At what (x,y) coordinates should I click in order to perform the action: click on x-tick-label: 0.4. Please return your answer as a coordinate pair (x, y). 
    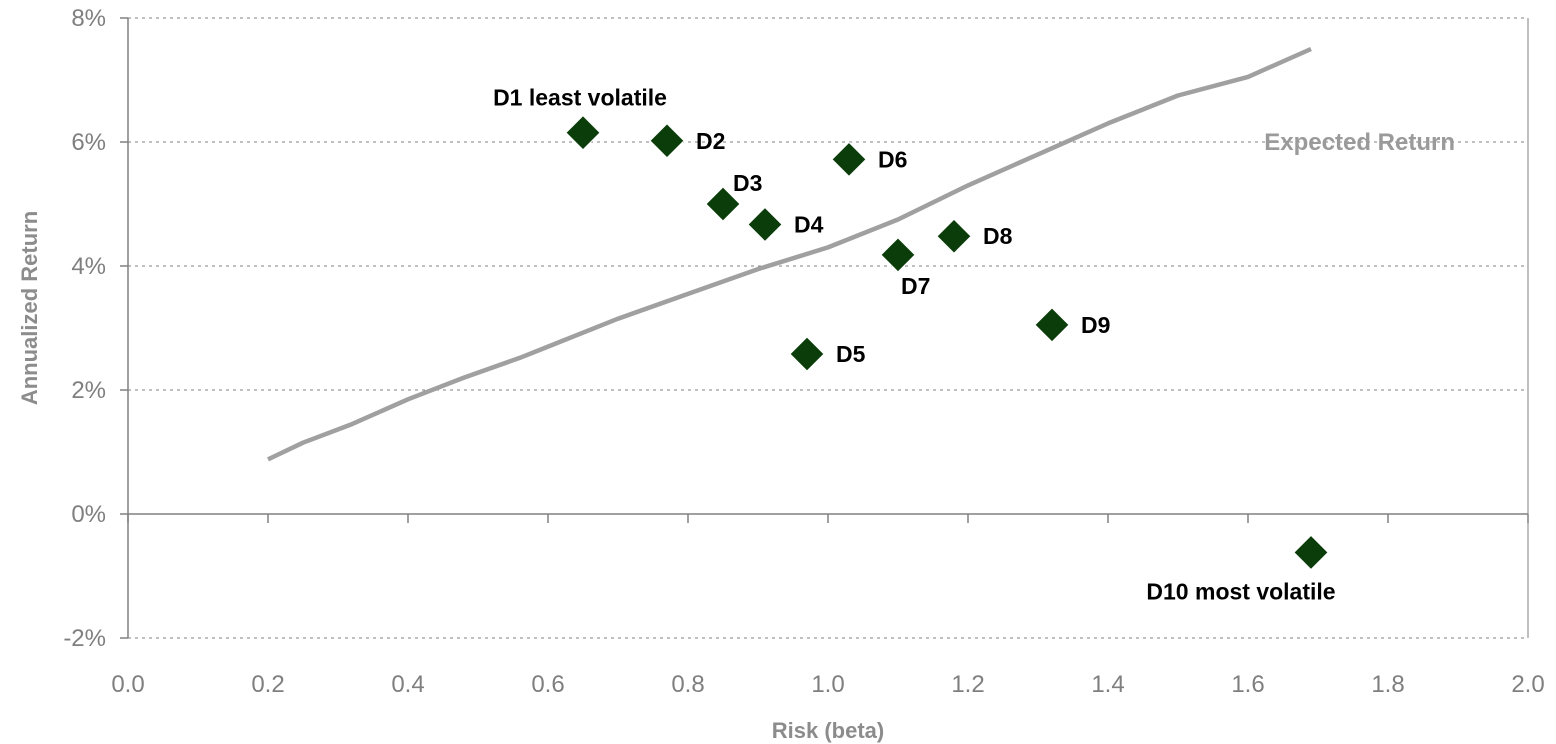
    Looking at the image, I should click on (407, 684).